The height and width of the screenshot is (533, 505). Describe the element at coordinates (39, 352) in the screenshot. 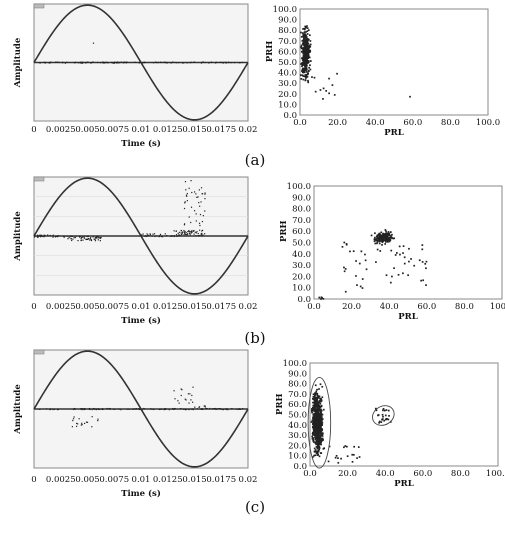

I see `plot-title-nub` at that location.